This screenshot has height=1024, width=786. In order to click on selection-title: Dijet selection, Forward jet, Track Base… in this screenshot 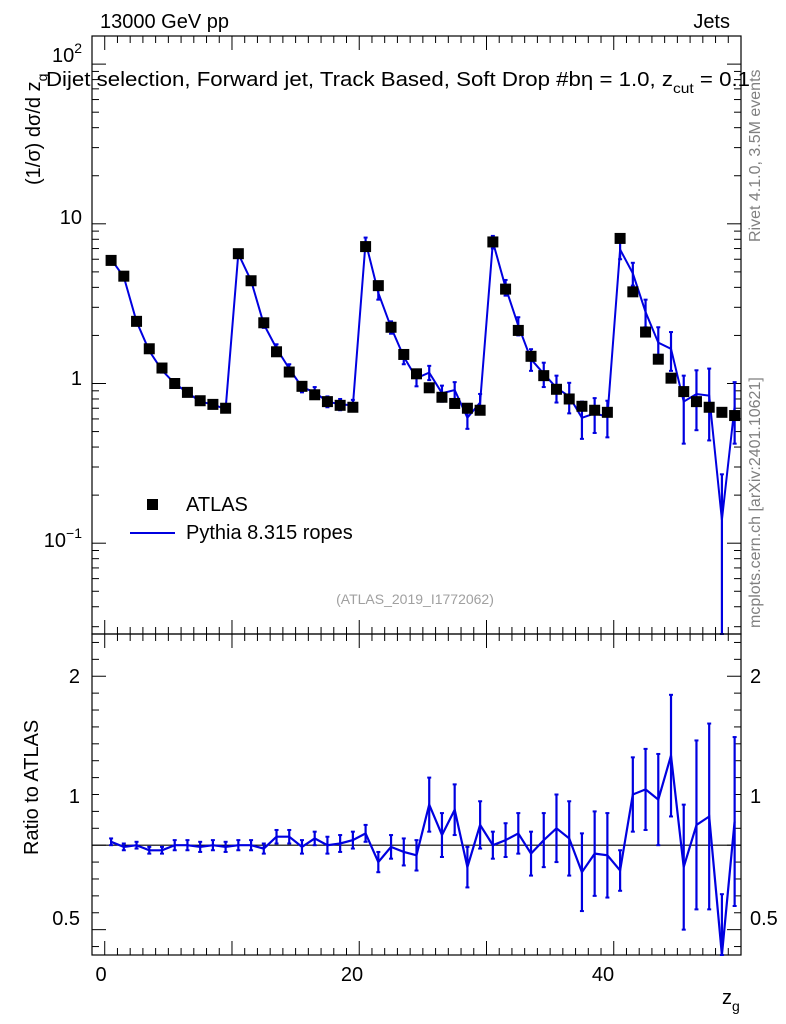, I will do `click(398, 82)`.